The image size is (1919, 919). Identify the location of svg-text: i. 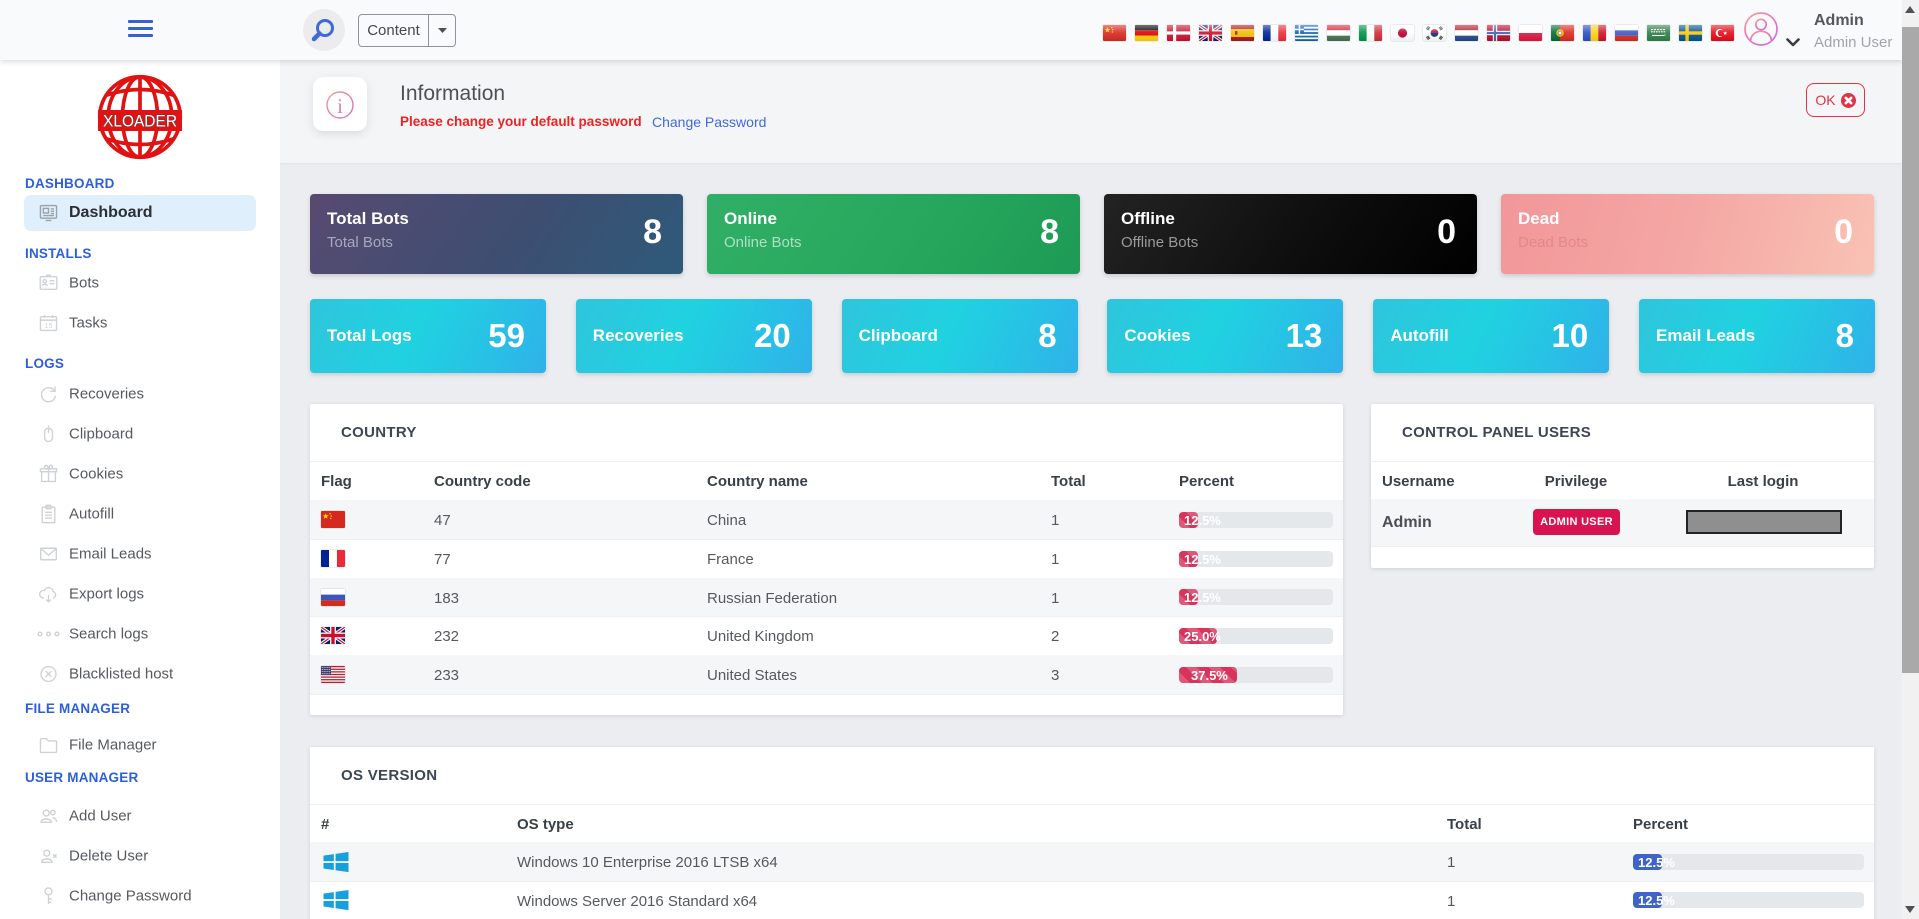
(340, 106).